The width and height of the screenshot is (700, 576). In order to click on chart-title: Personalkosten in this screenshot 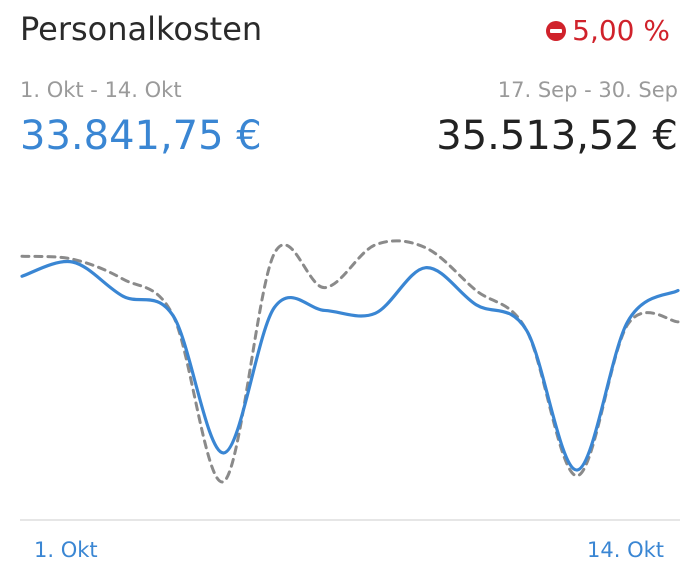, I will do `click(141, 29)`.